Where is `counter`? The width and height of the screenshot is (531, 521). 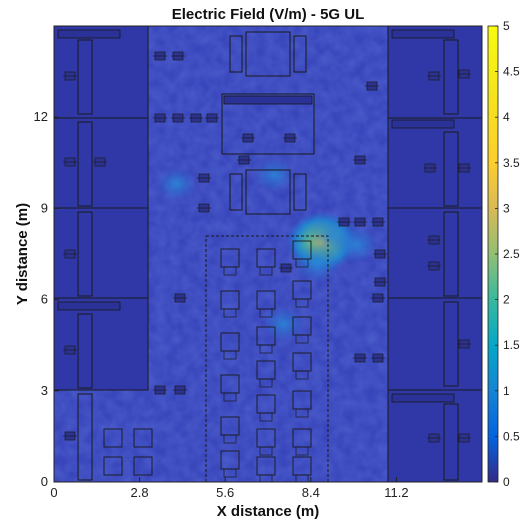
counter is located at coordinates (268, 124).